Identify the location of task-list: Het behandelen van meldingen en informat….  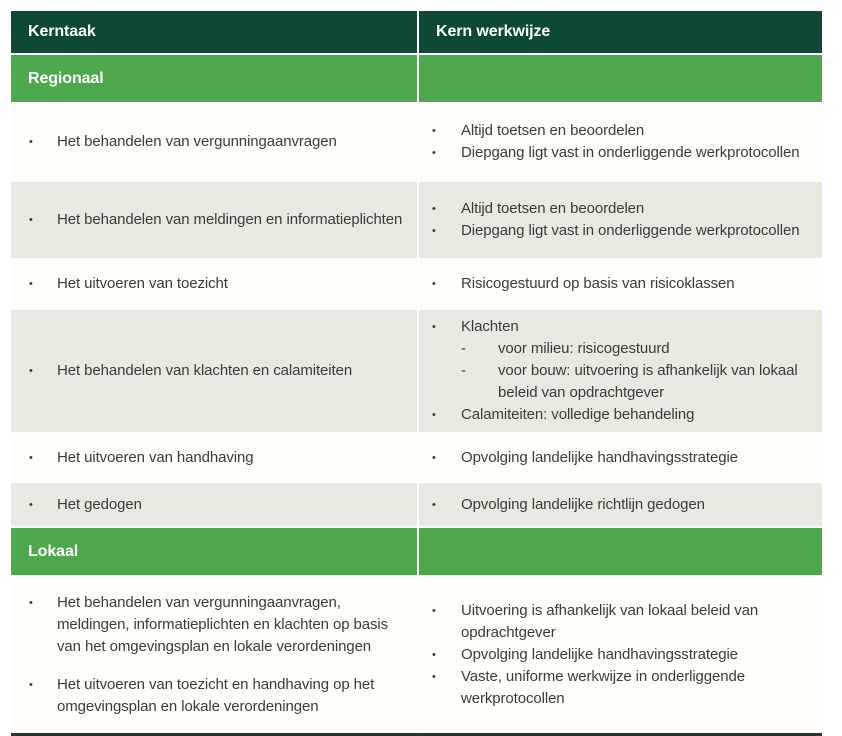
(216, 220).